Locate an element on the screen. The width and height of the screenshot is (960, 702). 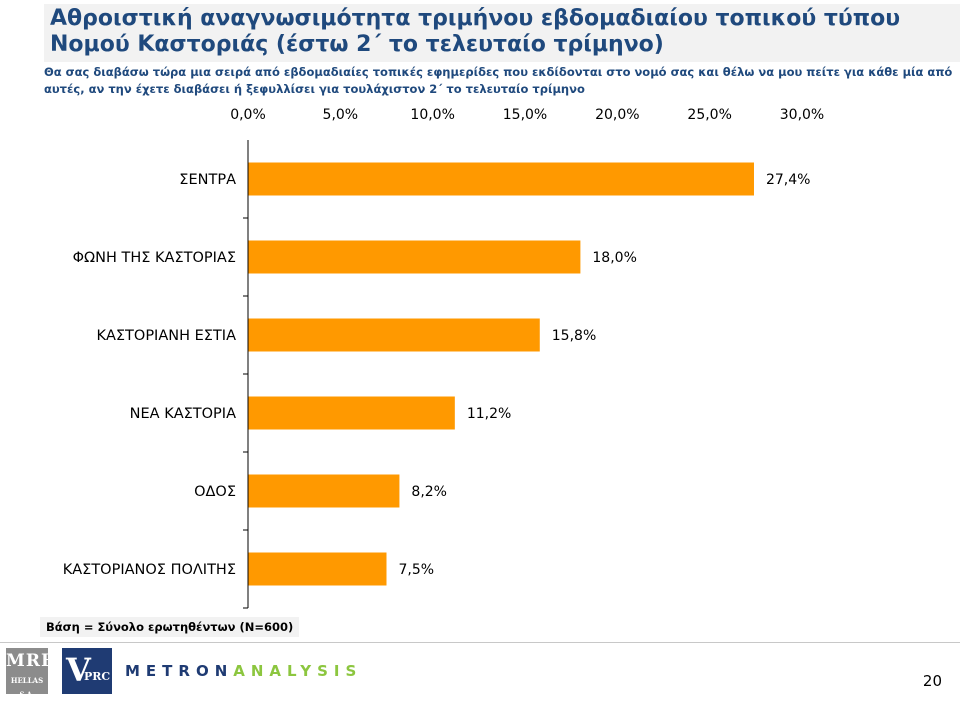
category-label: ΚΑΣΤΟΡΙΑΝΟΣ ΠΟΛΙΤΗΣ is located at coordinates (149, 570).